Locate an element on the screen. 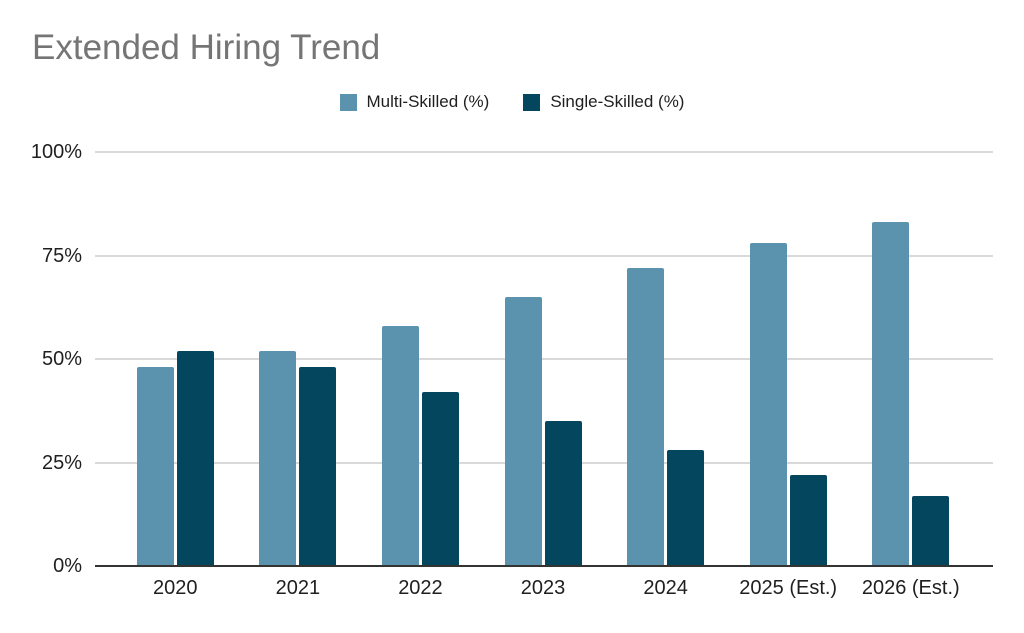 This screenshot has height=633, width=1024. x-tick-label: 2020 is located at coordinates (175, 588).